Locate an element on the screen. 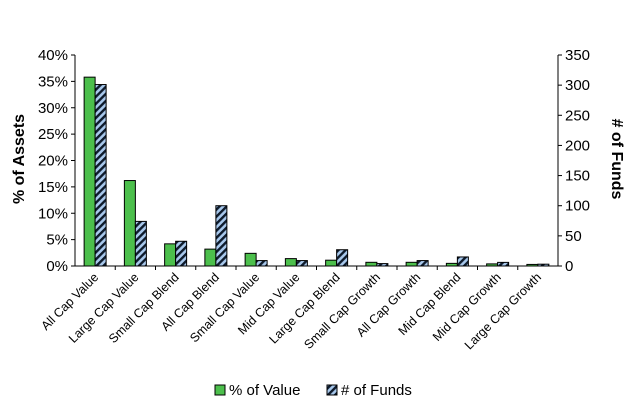  left-tick-label: 20% is located at coordinates (53, 161).